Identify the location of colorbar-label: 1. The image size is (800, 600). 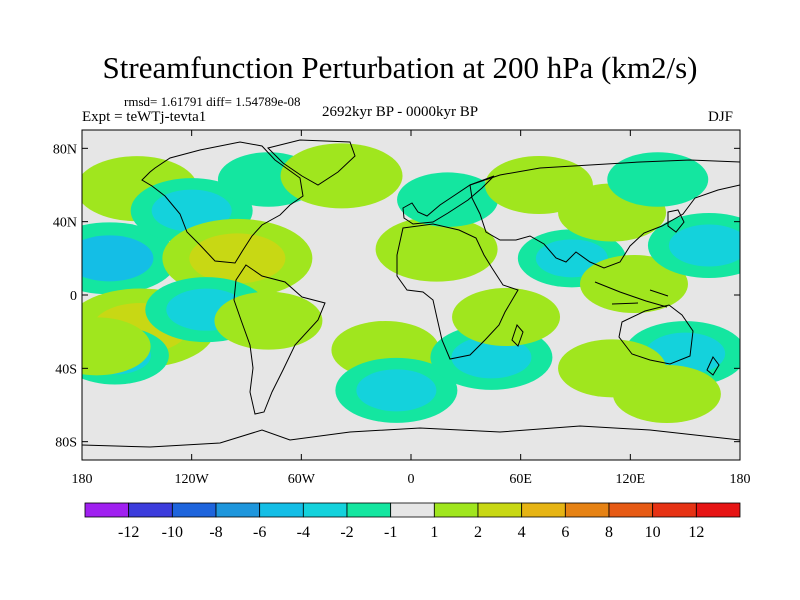
(434, 532).